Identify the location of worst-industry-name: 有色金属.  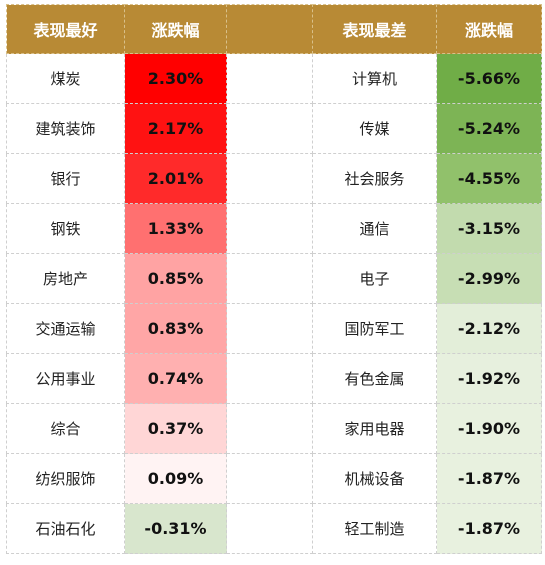
(374, 378).